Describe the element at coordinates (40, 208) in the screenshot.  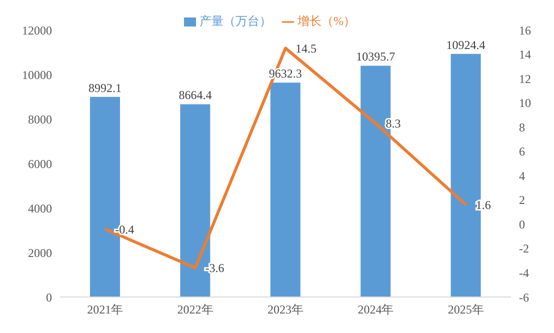
I see `y-tick-label: 4000` at that location.